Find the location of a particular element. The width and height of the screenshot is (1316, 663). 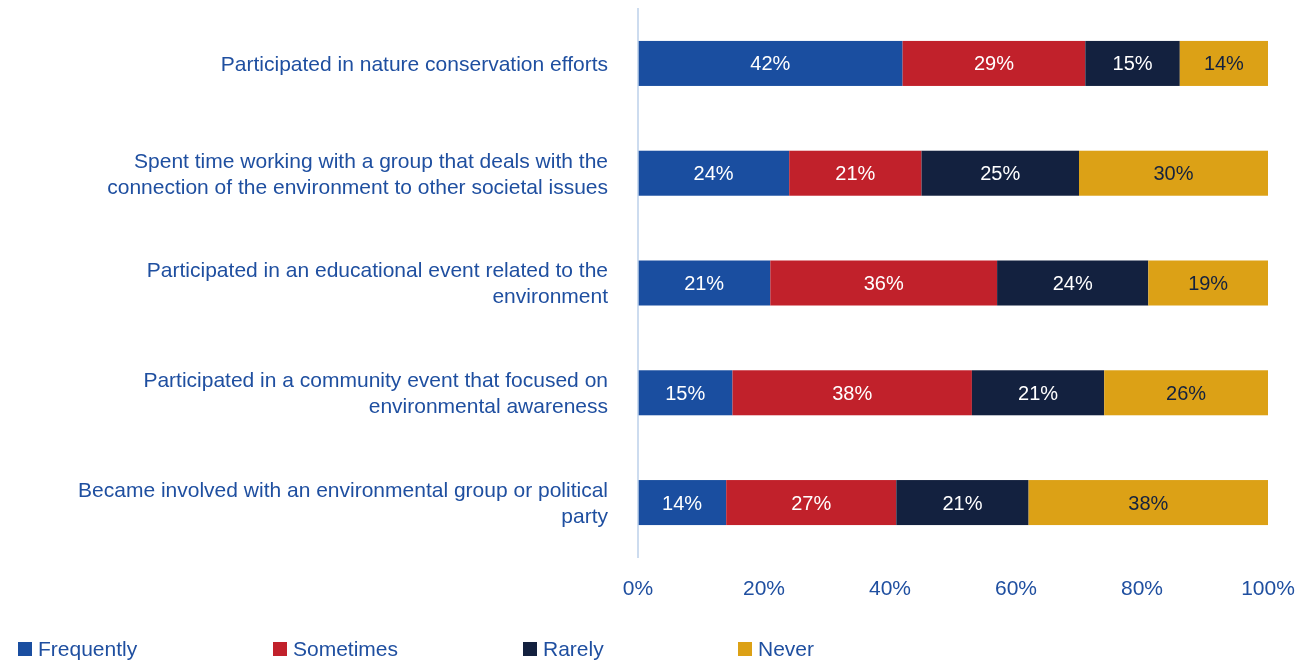

data-label: 19% is located at coordinates (1208, 283).